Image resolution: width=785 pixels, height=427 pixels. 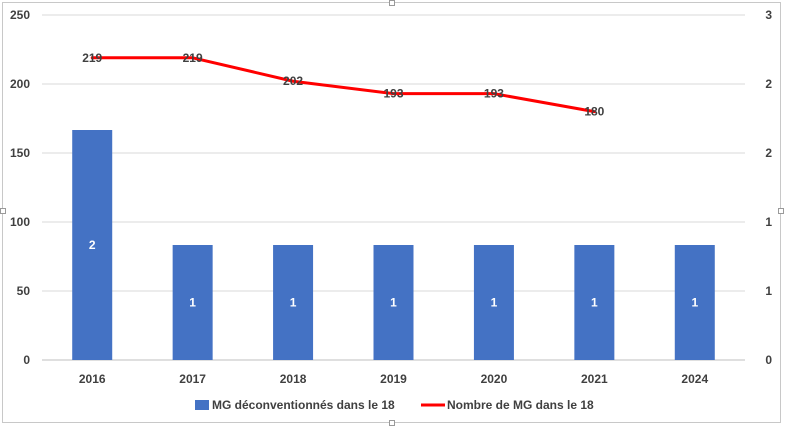 I want to click on y-left-tick-label: 150, so click(x=20, y=153).